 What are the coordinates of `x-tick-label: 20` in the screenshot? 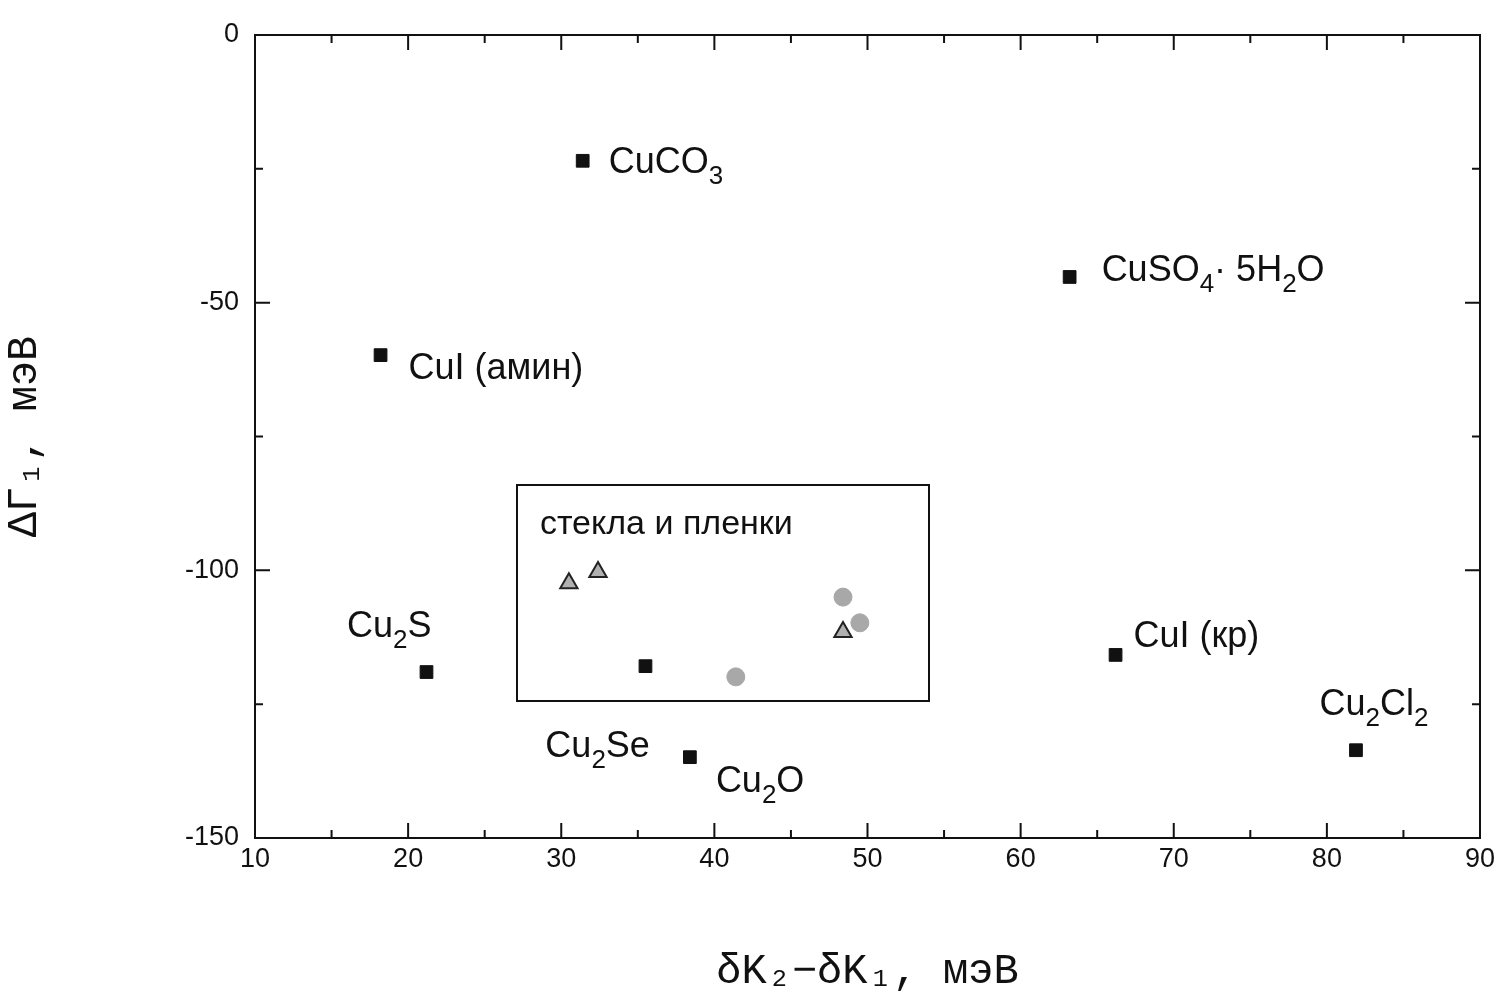 It's located at (408, 857).